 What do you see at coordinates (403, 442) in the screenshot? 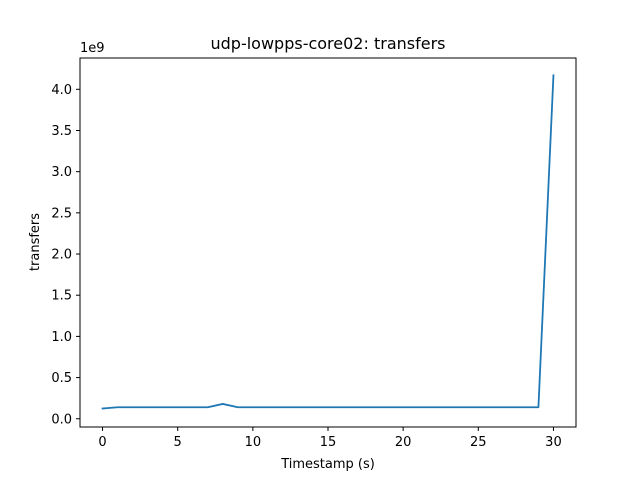
I see `x-tick-label: 20` at bounding box center [403, 442].